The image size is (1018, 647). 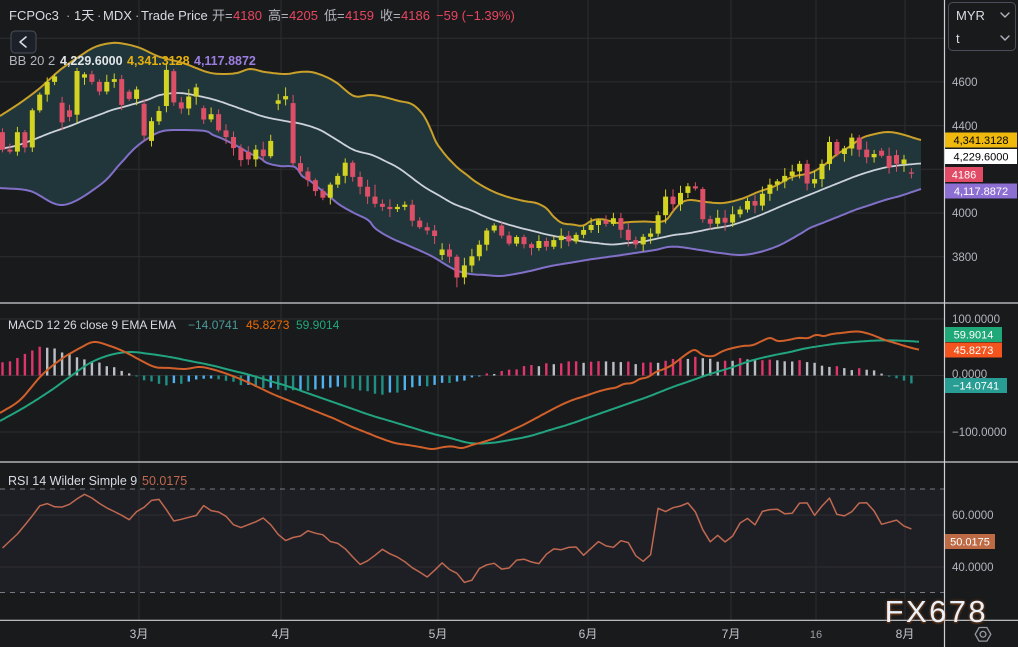 What do you see at coordinates (359, 15) in the screenshot?
I see `svg-text: 4159` at bounding box center [359, 15].